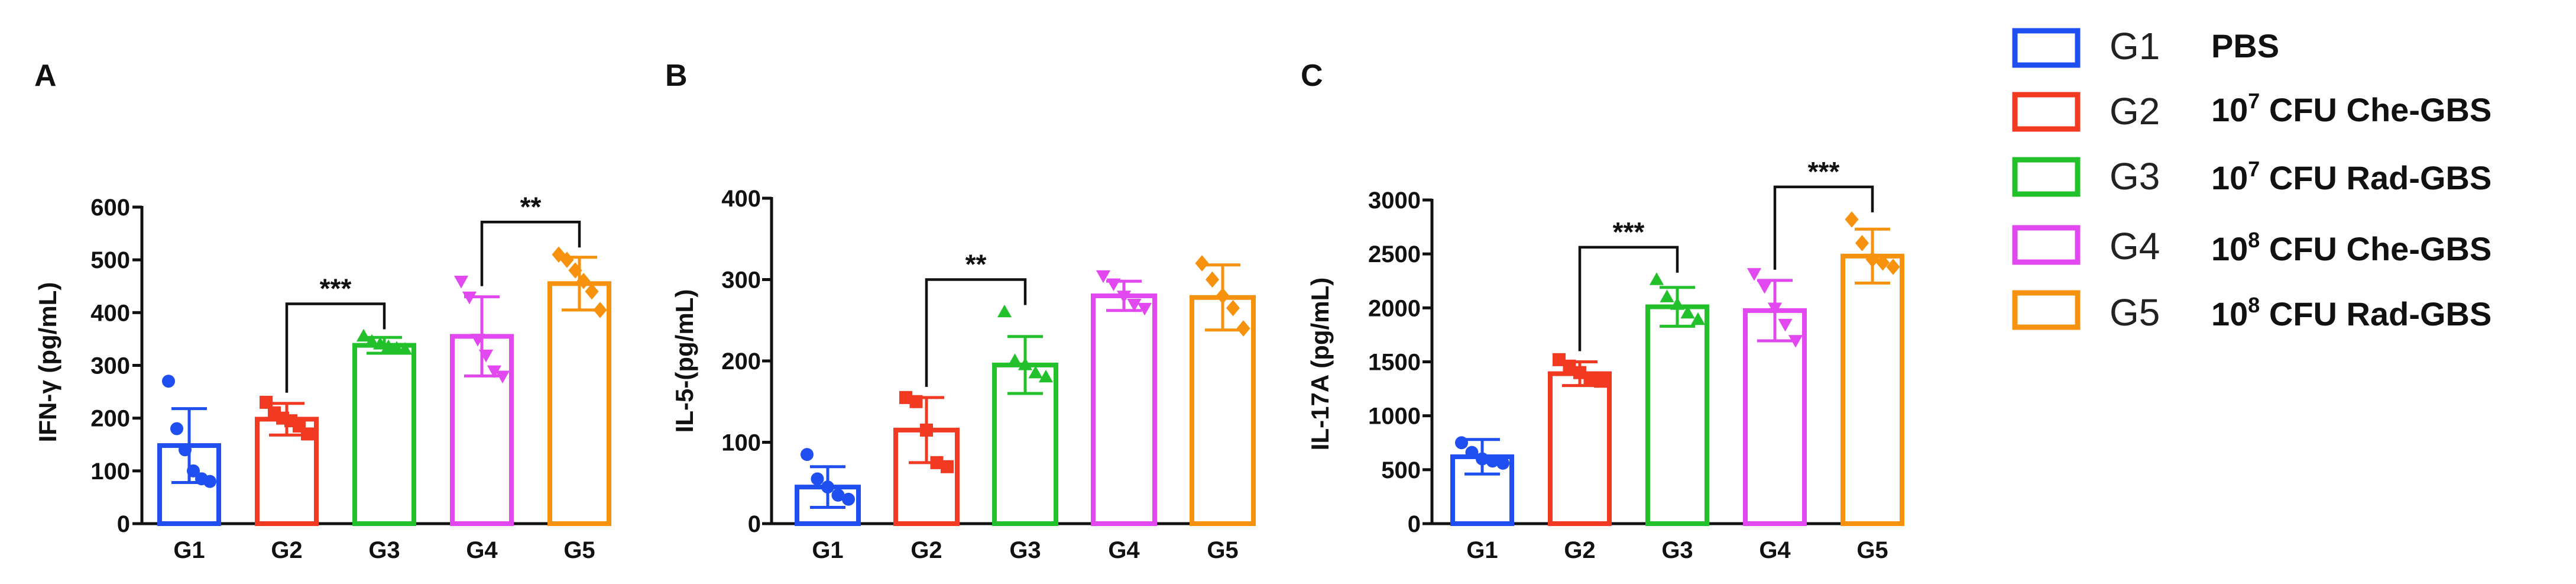 This screenshot has width=2576, height=584. I want to click on x-tick-label-g4: G4, so click(1124, 550).